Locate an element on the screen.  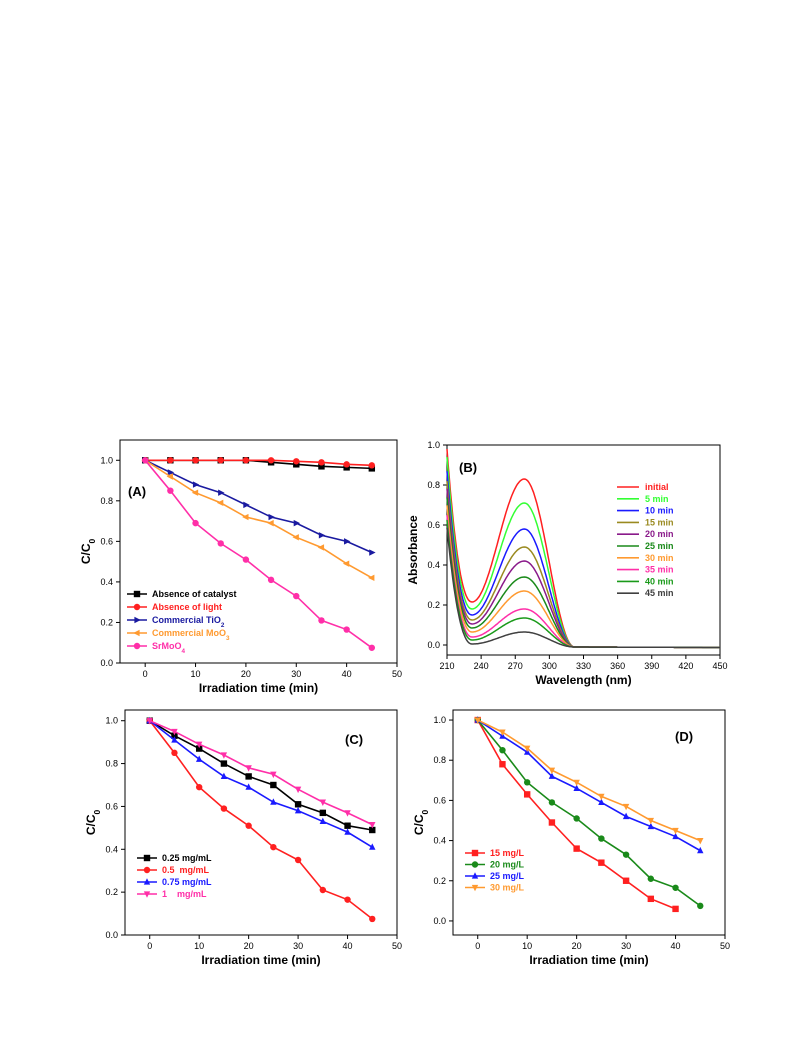
x-tick-label: 50 is located at coordinates (397, 674).